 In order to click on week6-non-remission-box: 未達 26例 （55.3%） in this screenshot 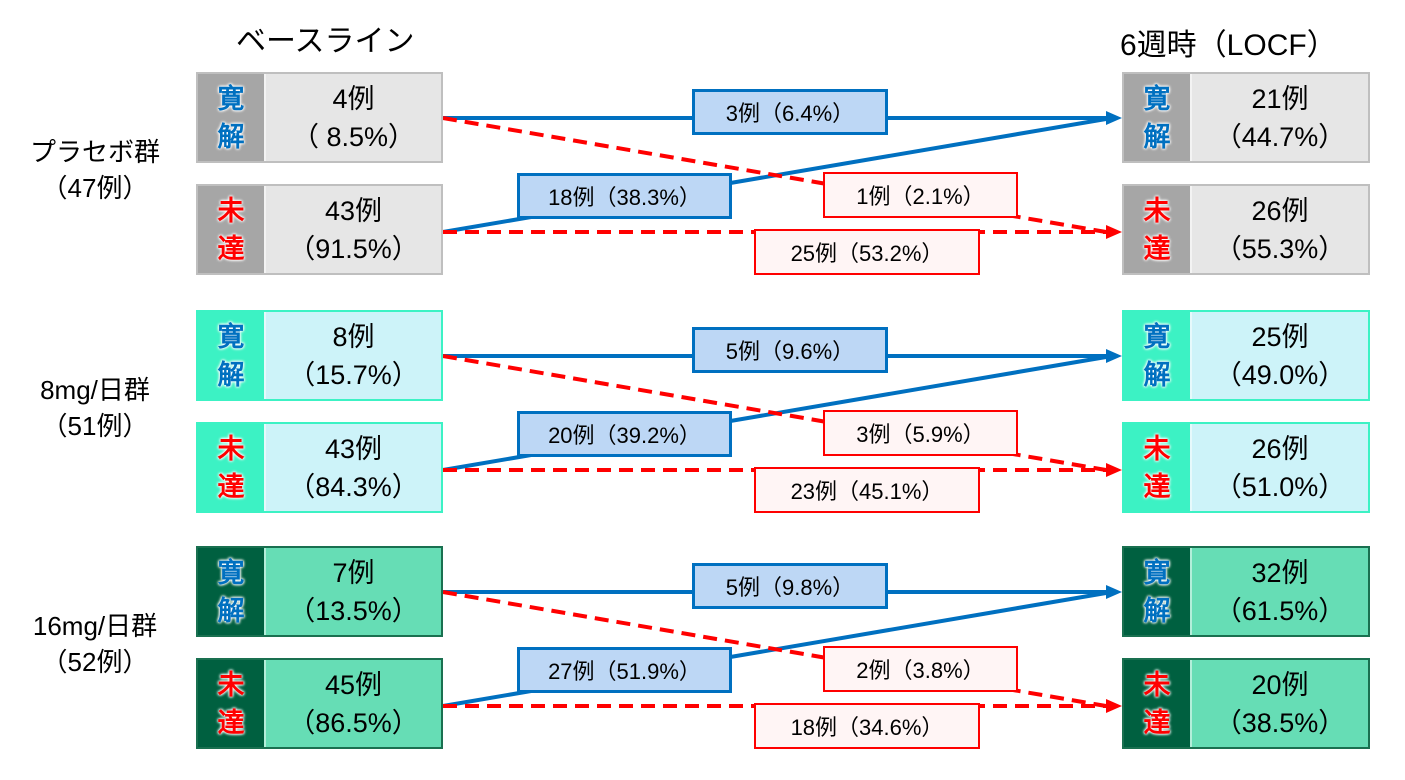, I will do `click(1246, 229)`.